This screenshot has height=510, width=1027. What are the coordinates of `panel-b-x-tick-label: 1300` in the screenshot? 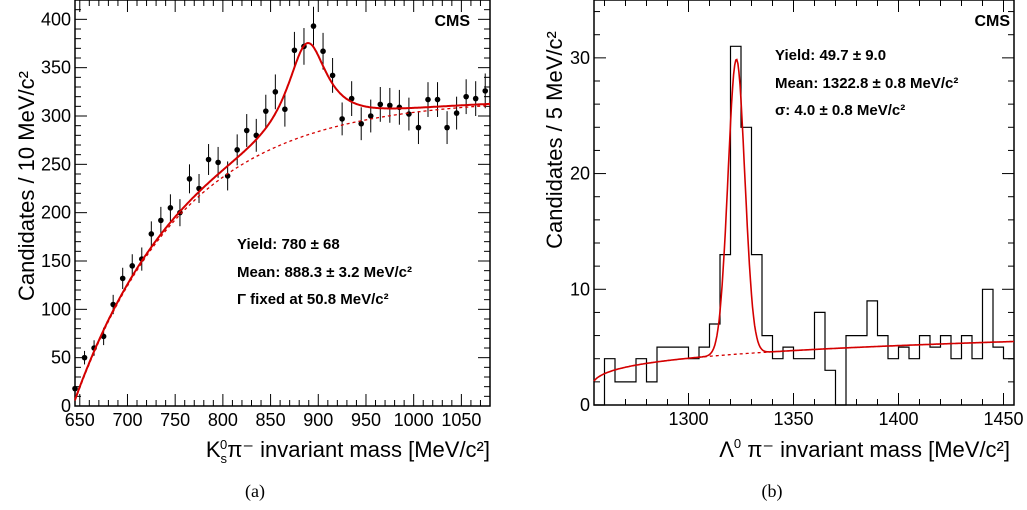 It's located at (688, 419).